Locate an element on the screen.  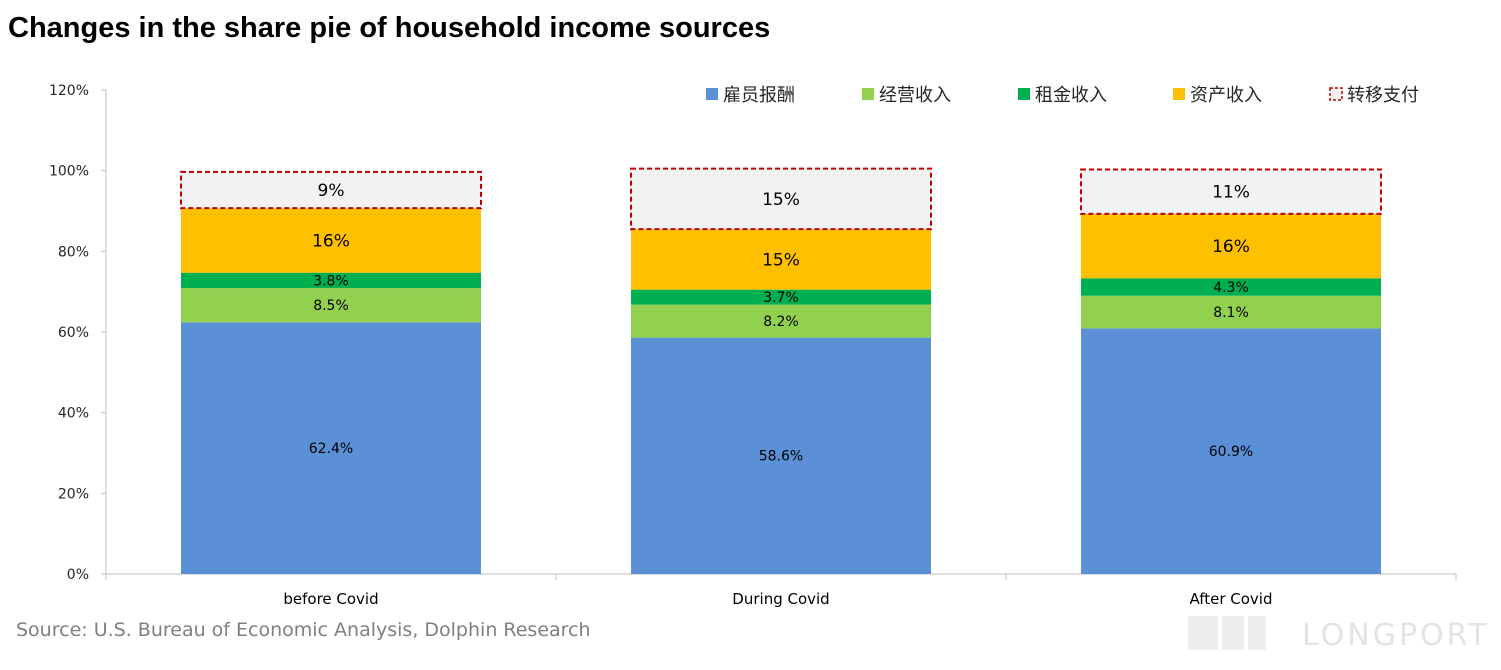
legend-label: 租金收入 is located at coordinates (1071, 95).